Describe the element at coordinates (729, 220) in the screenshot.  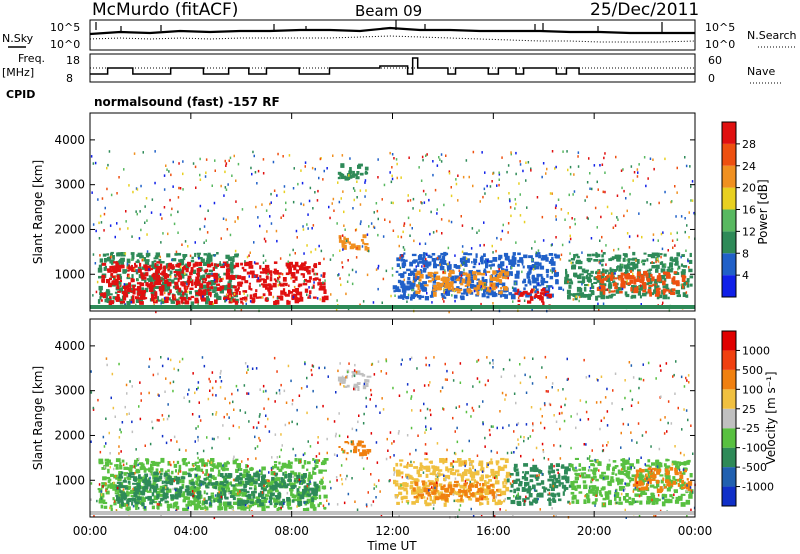
I see `colorbar-segment` at that location.